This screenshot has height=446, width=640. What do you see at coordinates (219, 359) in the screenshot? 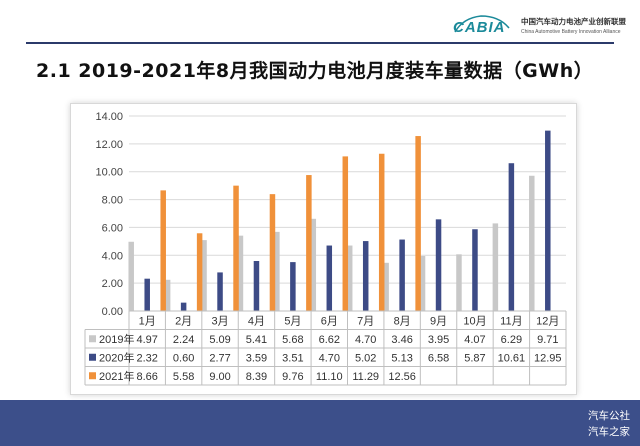
I see `data-label: 2.77` at bounding box center [219, 359].